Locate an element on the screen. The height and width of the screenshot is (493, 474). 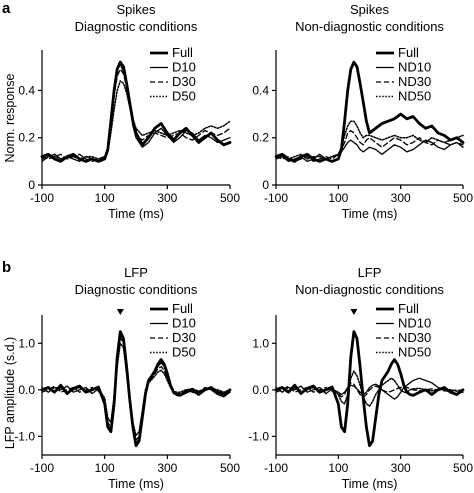
series-line-nd30 is located at coordinates (369, 146).